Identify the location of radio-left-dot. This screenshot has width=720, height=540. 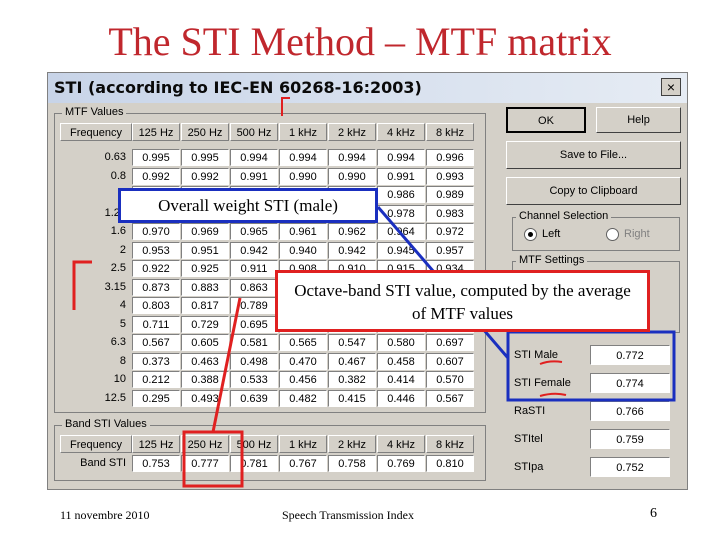
(530, 234).